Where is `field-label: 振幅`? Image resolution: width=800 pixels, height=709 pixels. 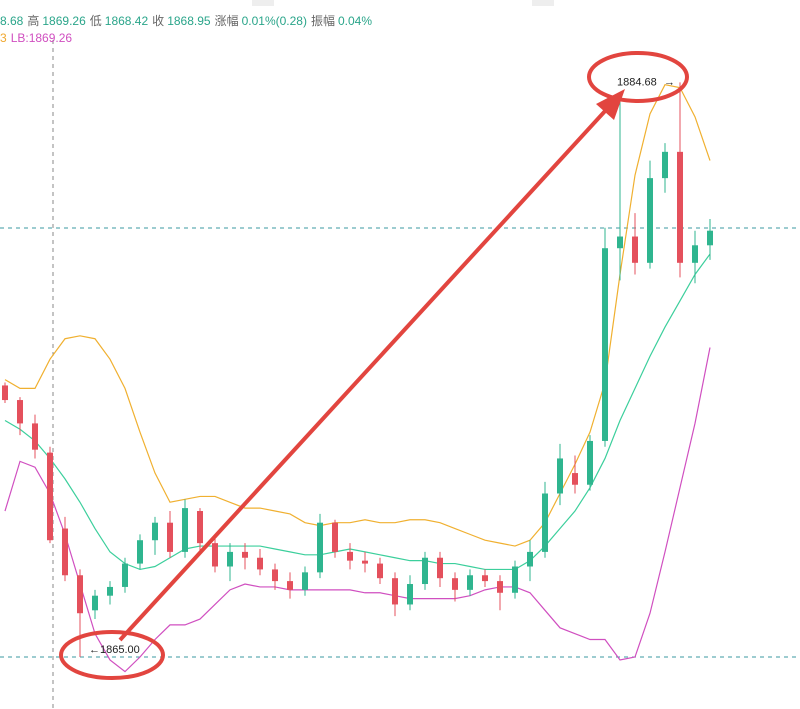
field-label: 振幅 is located at coordinates (322, 21).